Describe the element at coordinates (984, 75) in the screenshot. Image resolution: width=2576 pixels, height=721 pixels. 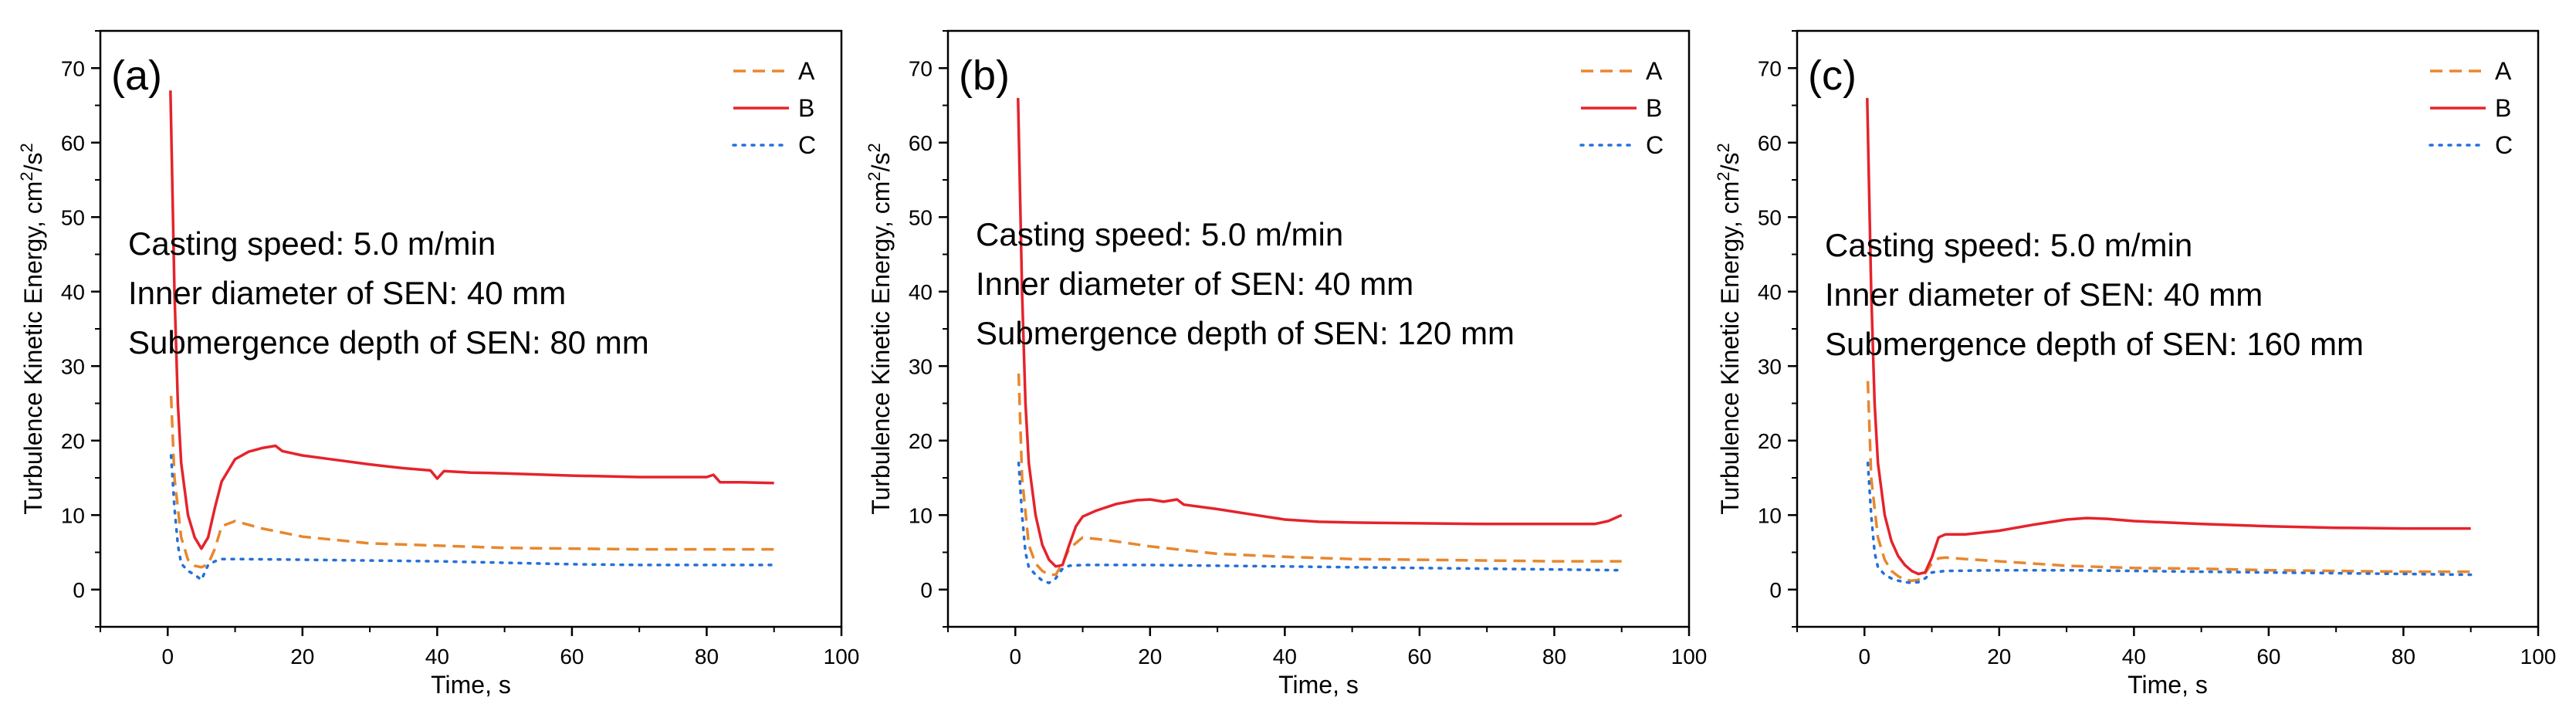
I see `panel-label: (b)` at that location.